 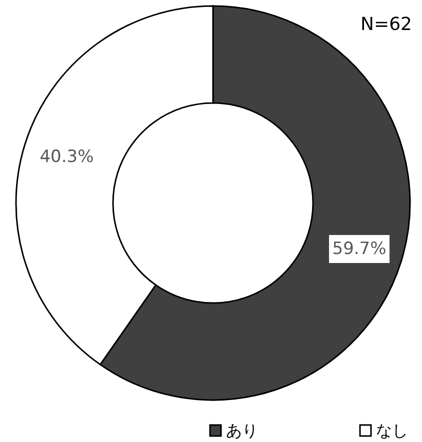 What do you see at coordinates (359, 249) in the screenshot?
I see `data-label: 59.7%` at bounding box center [359, 249].